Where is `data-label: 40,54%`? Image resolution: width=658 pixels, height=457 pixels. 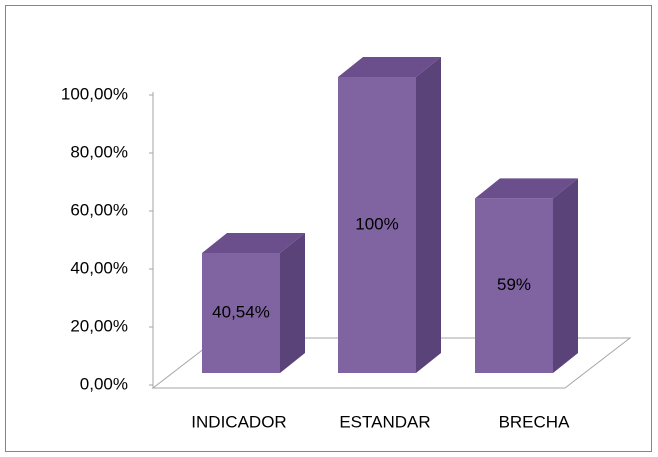
data-label: 40,54% is located at coordinates (241, 311).